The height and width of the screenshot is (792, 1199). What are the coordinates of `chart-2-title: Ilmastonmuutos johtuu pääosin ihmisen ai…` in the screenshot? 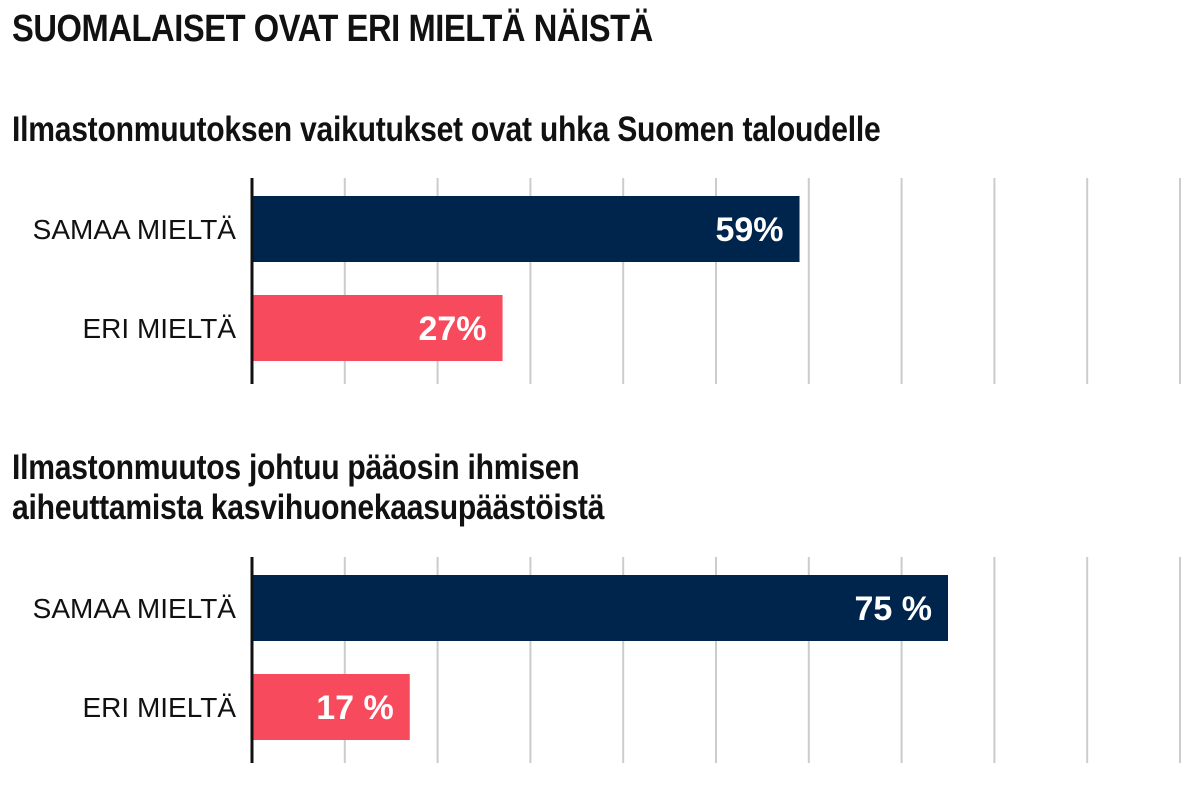 It's located at (308, 488).